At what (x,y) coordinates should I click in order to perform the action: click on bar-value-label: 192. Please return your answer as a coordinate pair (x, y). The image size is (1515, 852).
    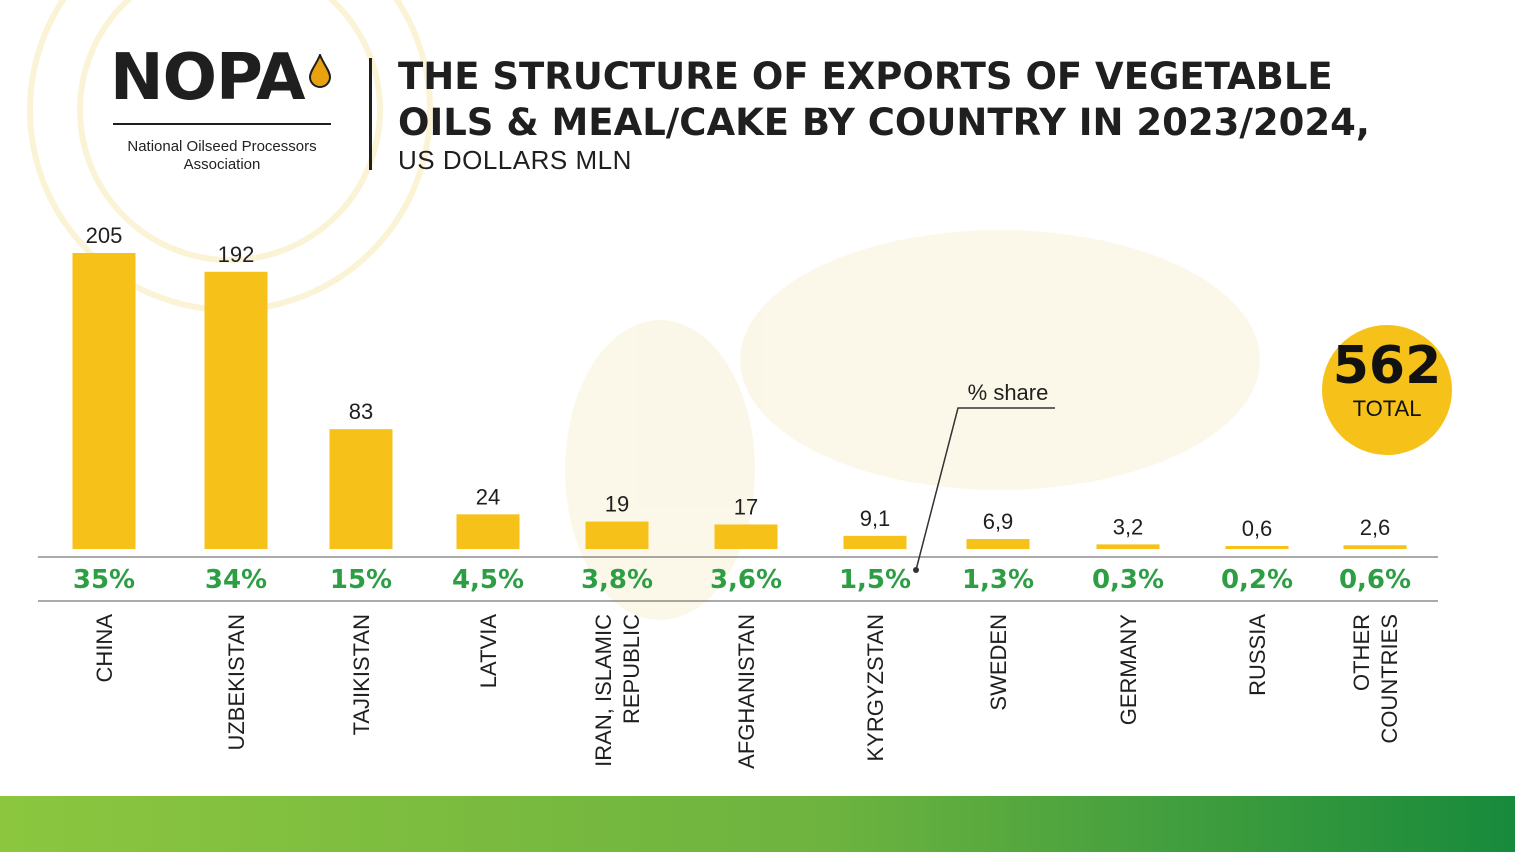
    Looking at the image, I should click on (236, 254).